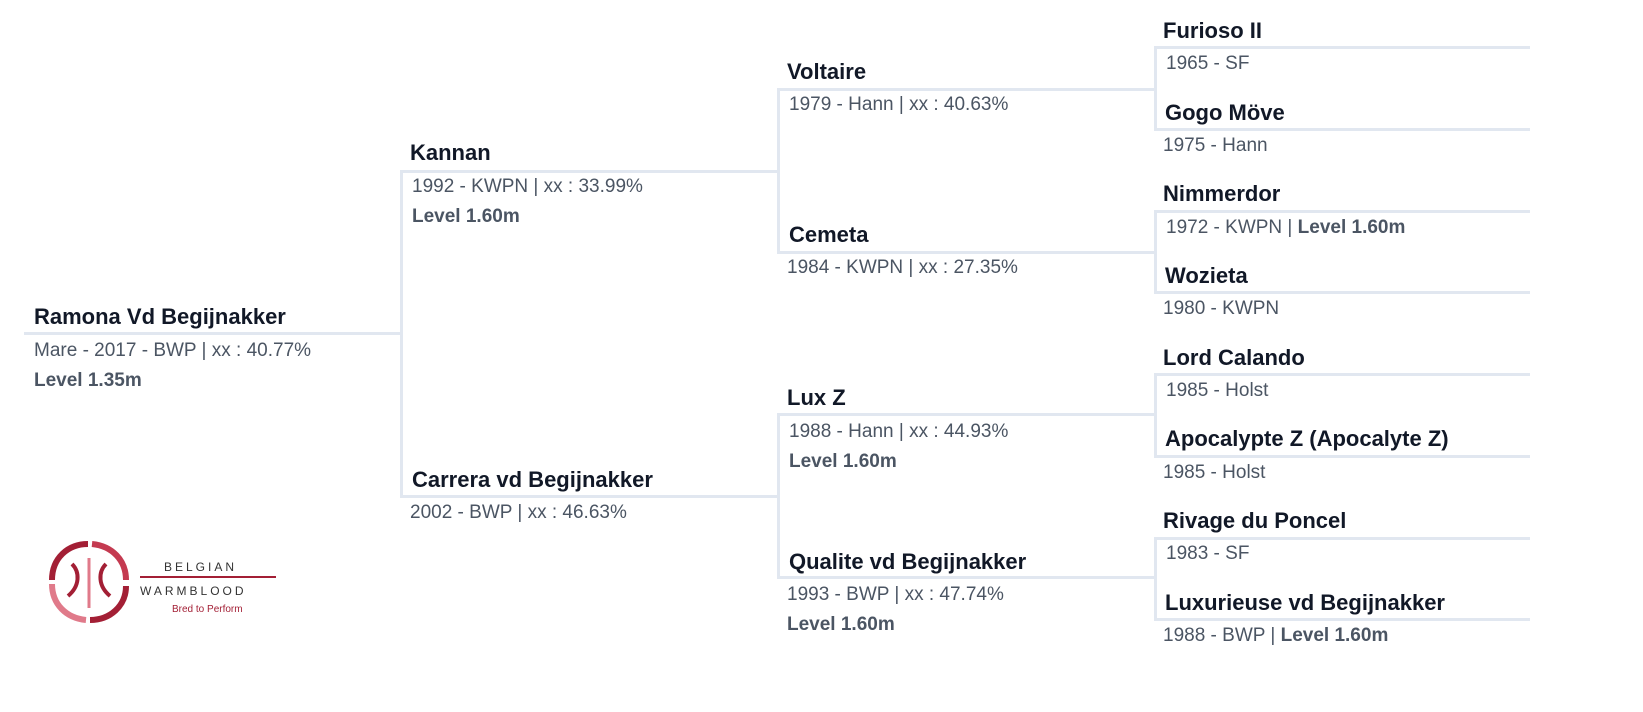  I want to click on paternal-grandsire: Voltaire, so click(826, 72).